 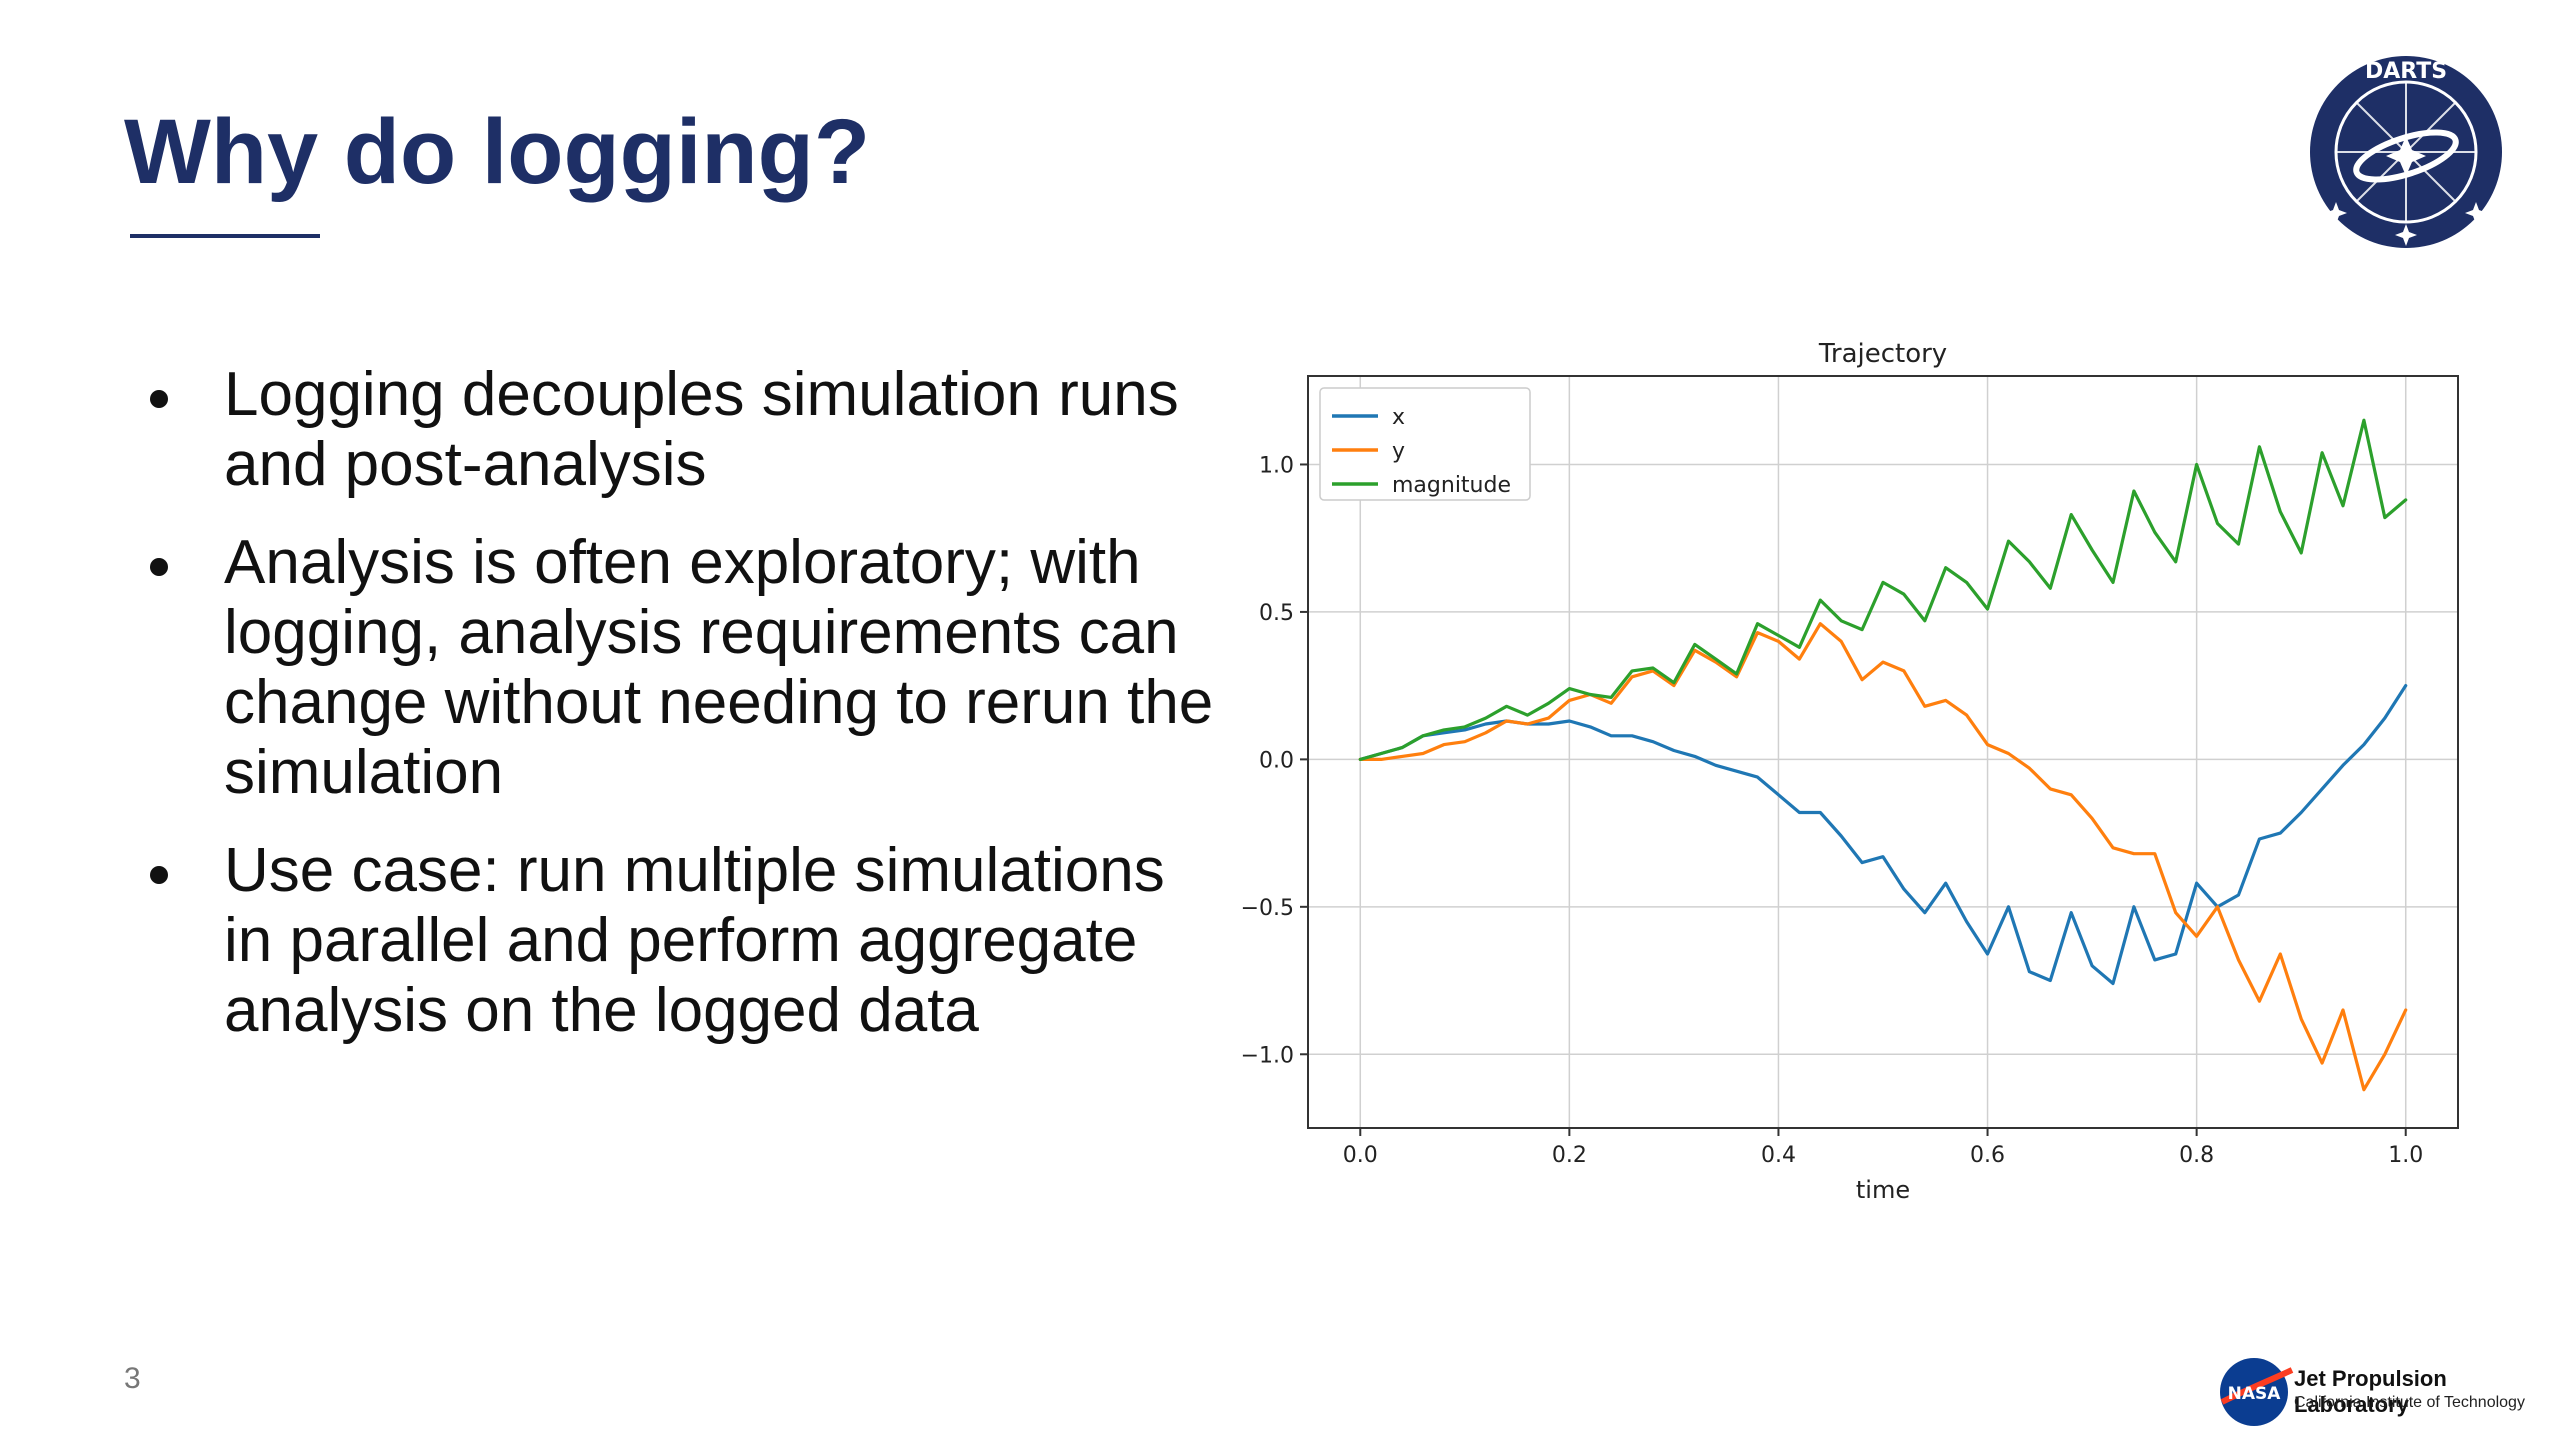 I want to click on x-axis-label: time, so click(x=1883, y=1190).